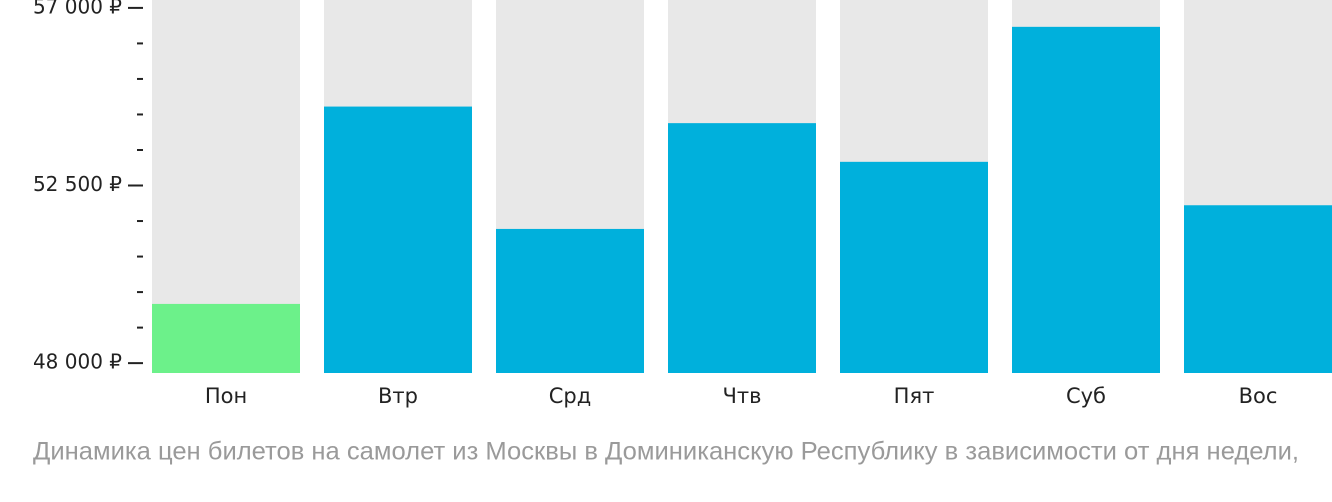  Describe the element at coordinates (570, 396) in the screenshot. I see `x-tick-label: Срд` at that location.